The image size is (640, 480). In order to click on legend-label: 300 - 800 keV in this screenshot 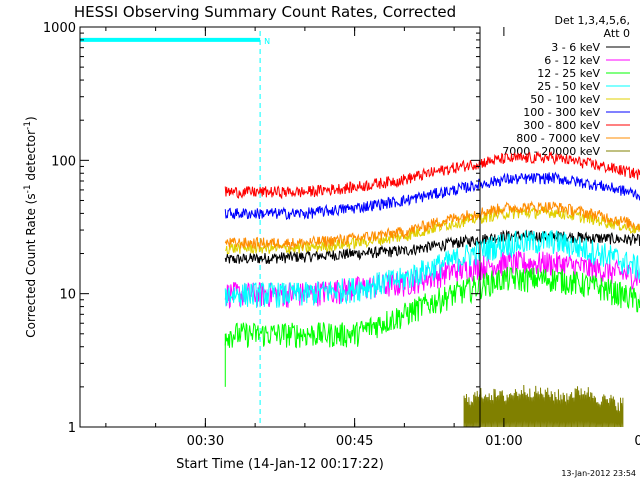, I will do `click(561, 125)`.